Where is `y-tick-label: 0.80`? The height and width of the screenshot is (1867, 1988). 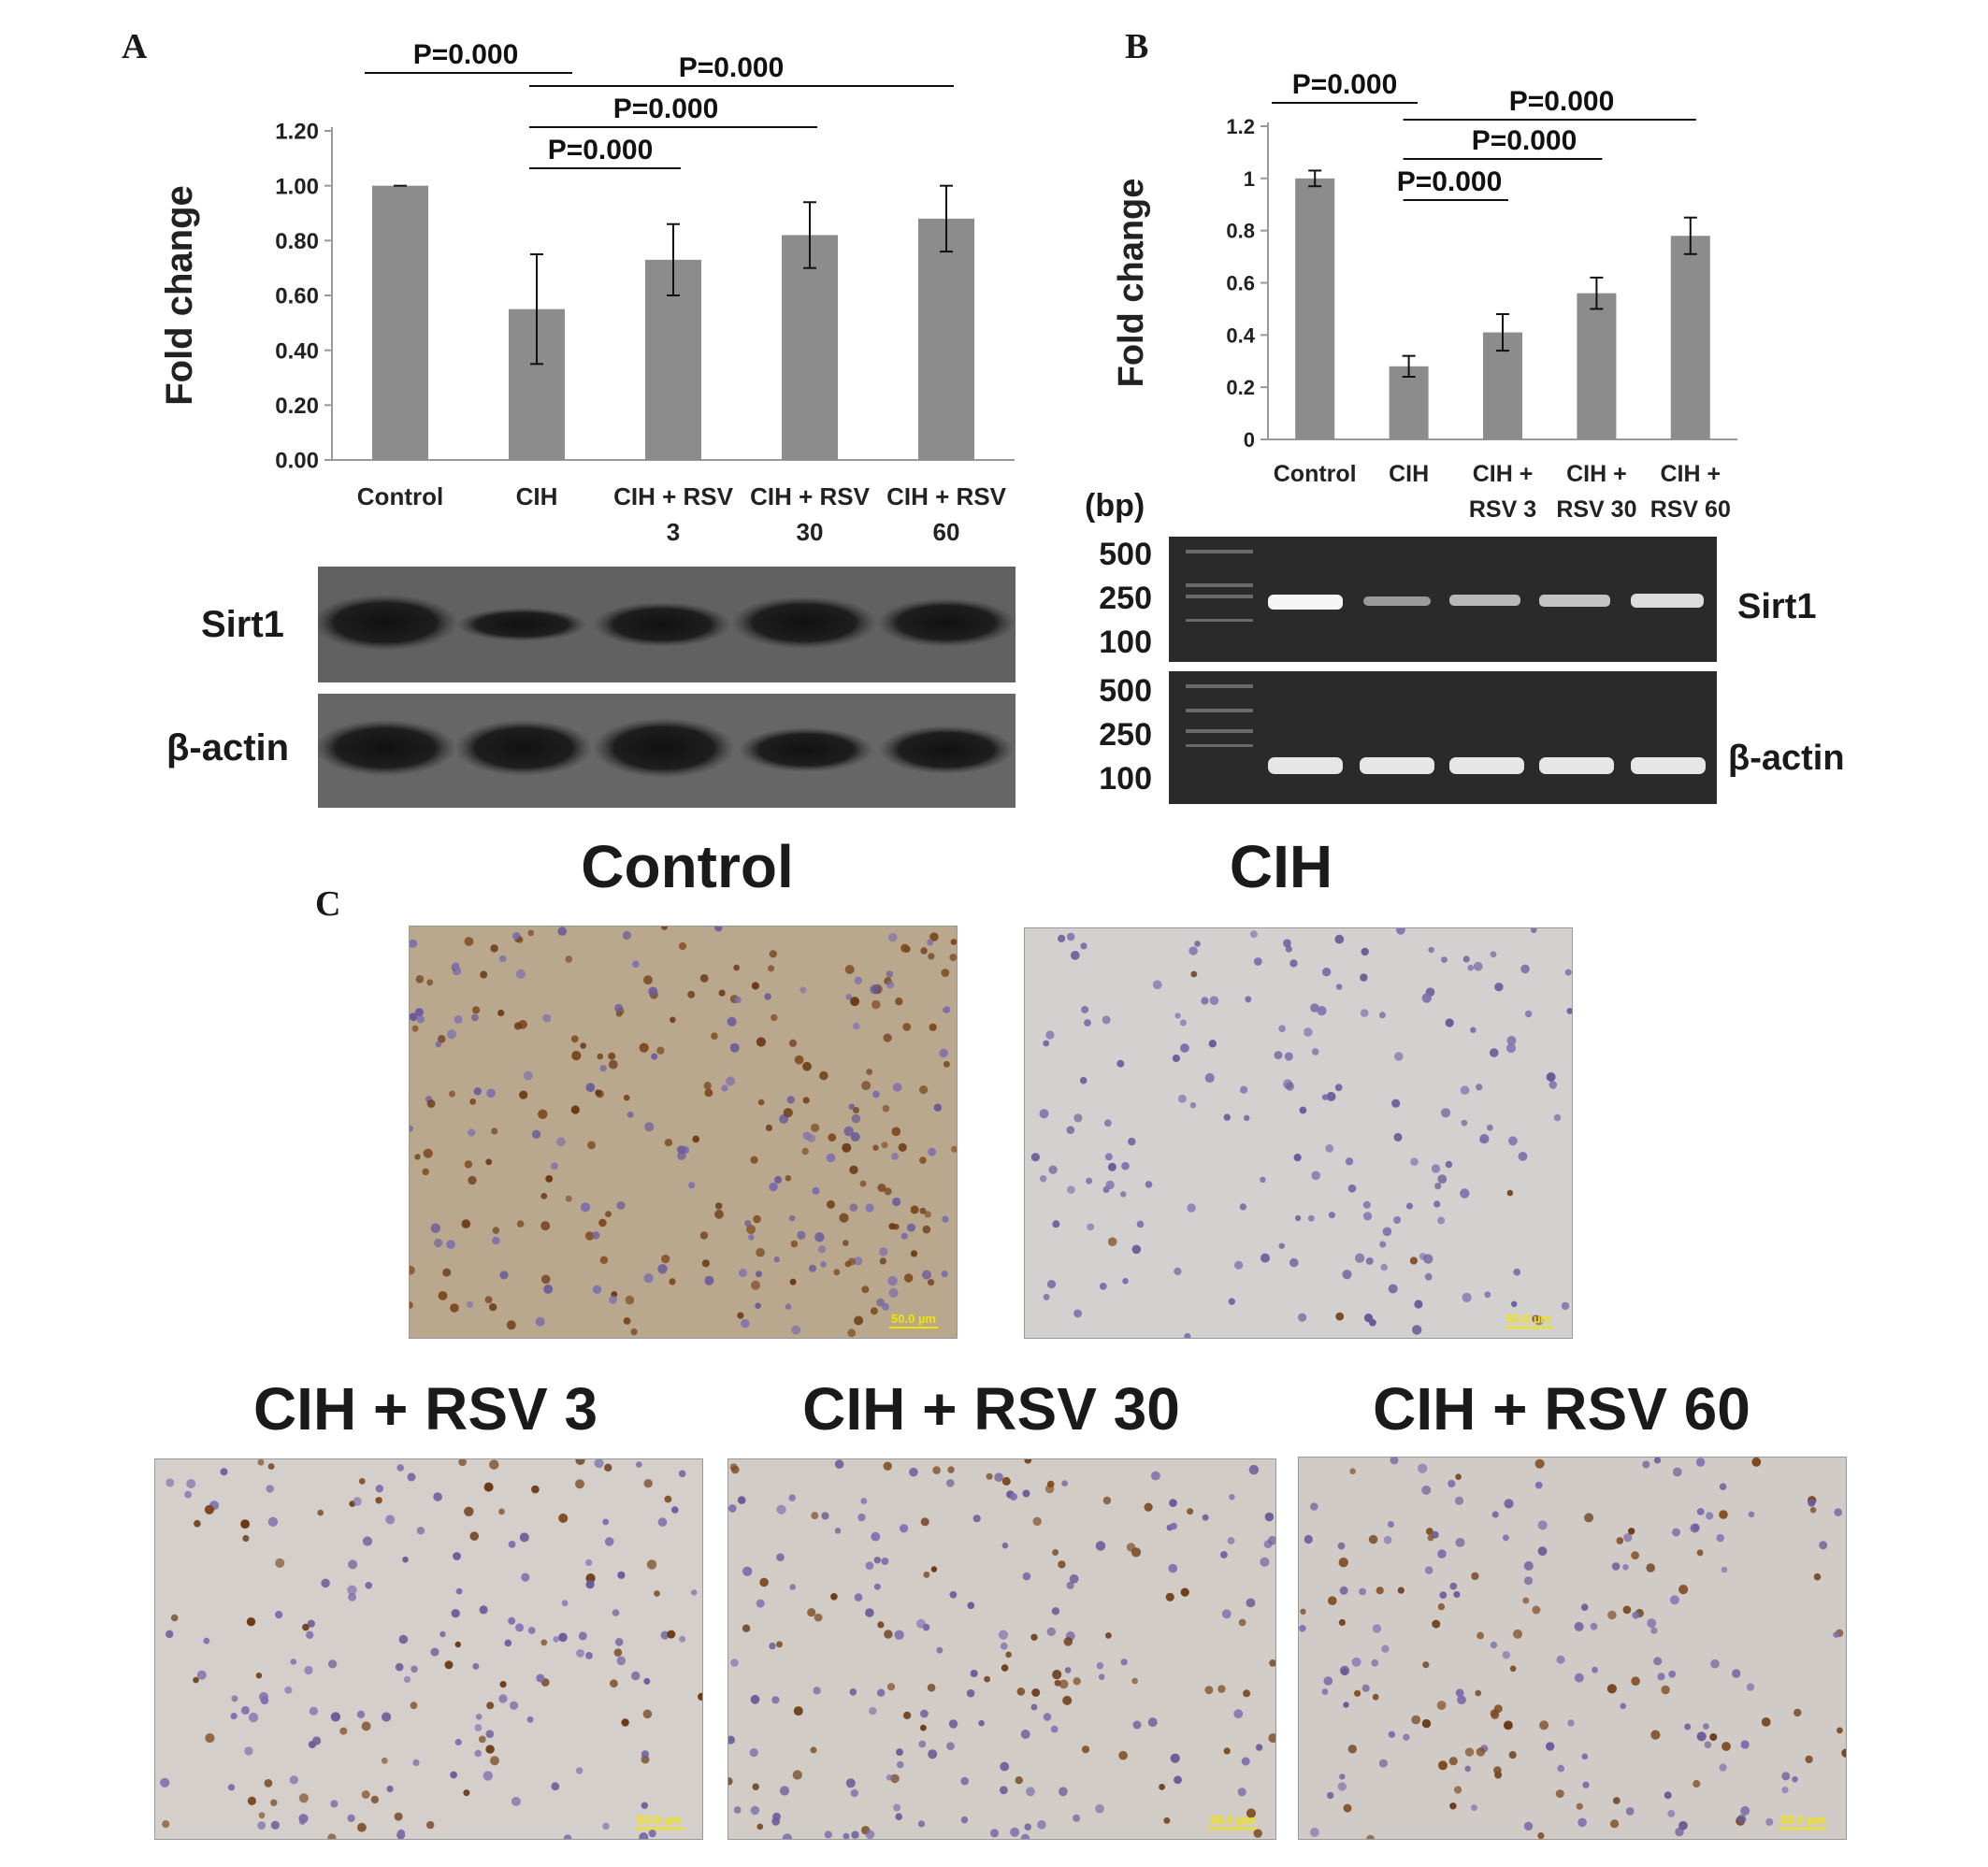
y-tick-label: 0.80 is located at coordinates (297, 242).